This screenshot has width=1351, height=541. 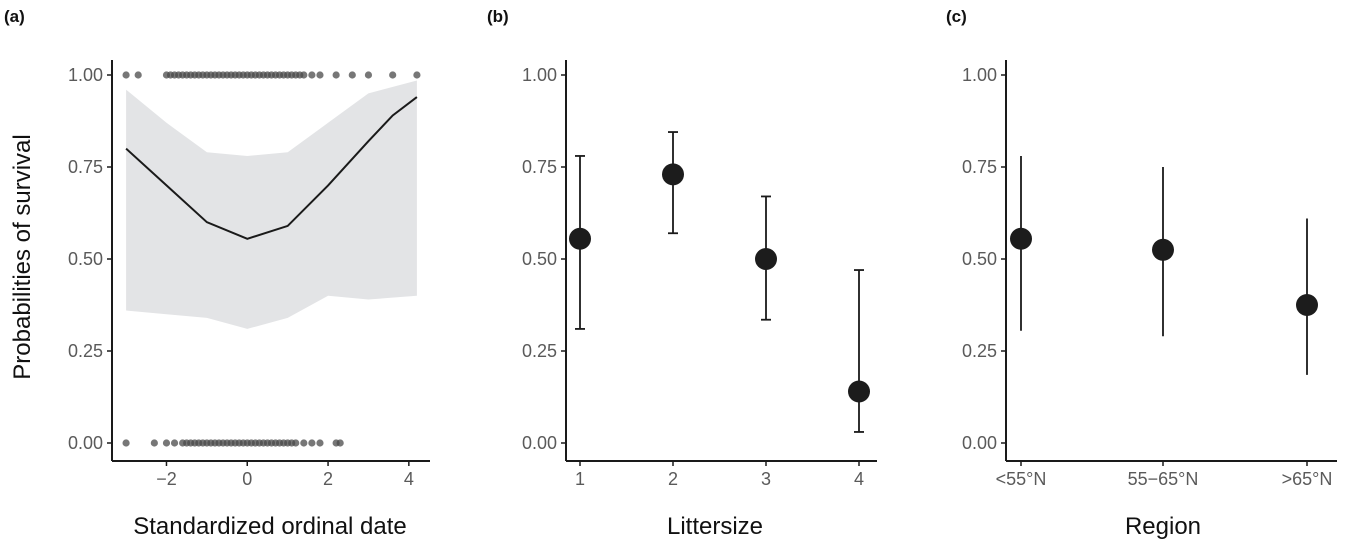 I want to click on panel-a-tag: (a), so click(x=14, y=16).